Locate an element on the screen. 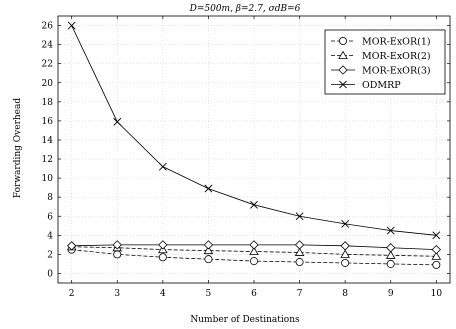 The width and height of the screenshot is (456, 329). y-tick-label: 26 is located at coordinates (48, 27).